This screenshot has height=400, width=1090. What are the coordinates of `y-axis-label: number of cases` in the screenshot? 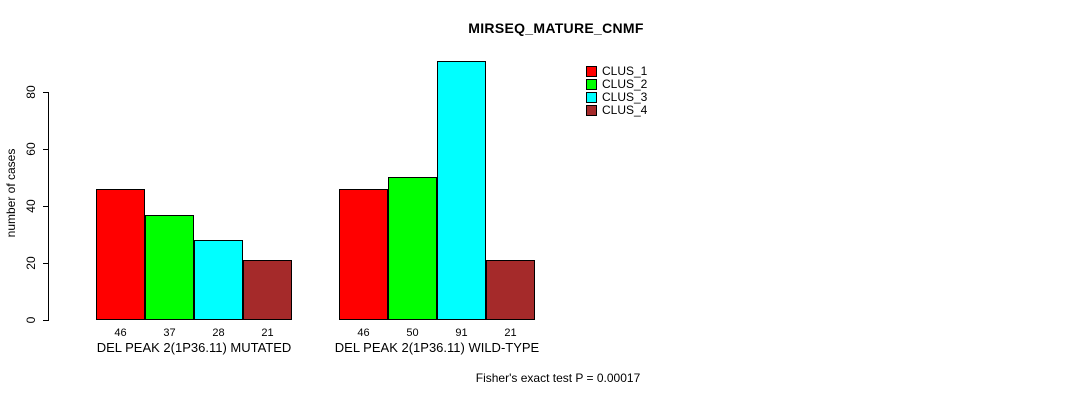 It's located at (11, 193).